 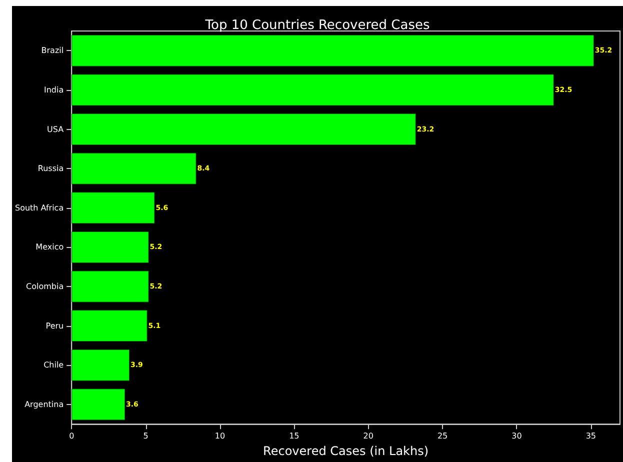 I want to click on y-tick-label: South Africa, so click(x=39, y=207).